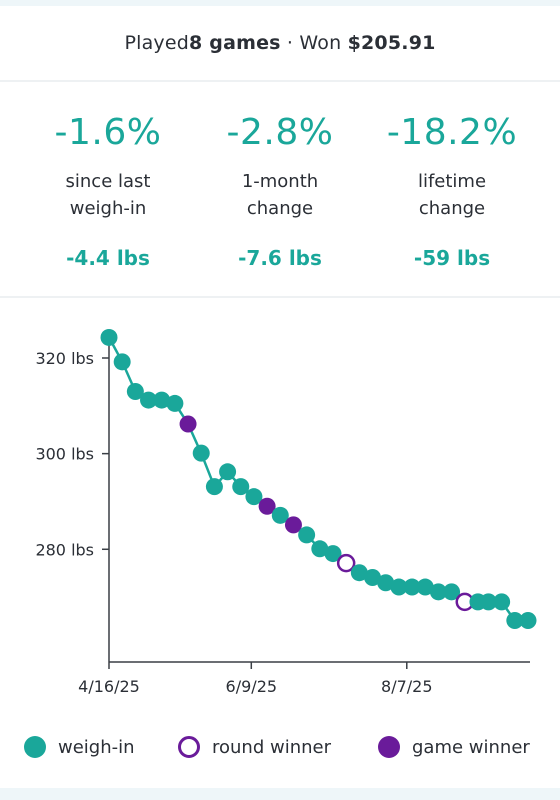 This screenshot has width=560, height=800. What do you see at coordinates (96, 747) in the screenshot?
I see `legend-label: weigh-in` at bounding box center [96, 747].